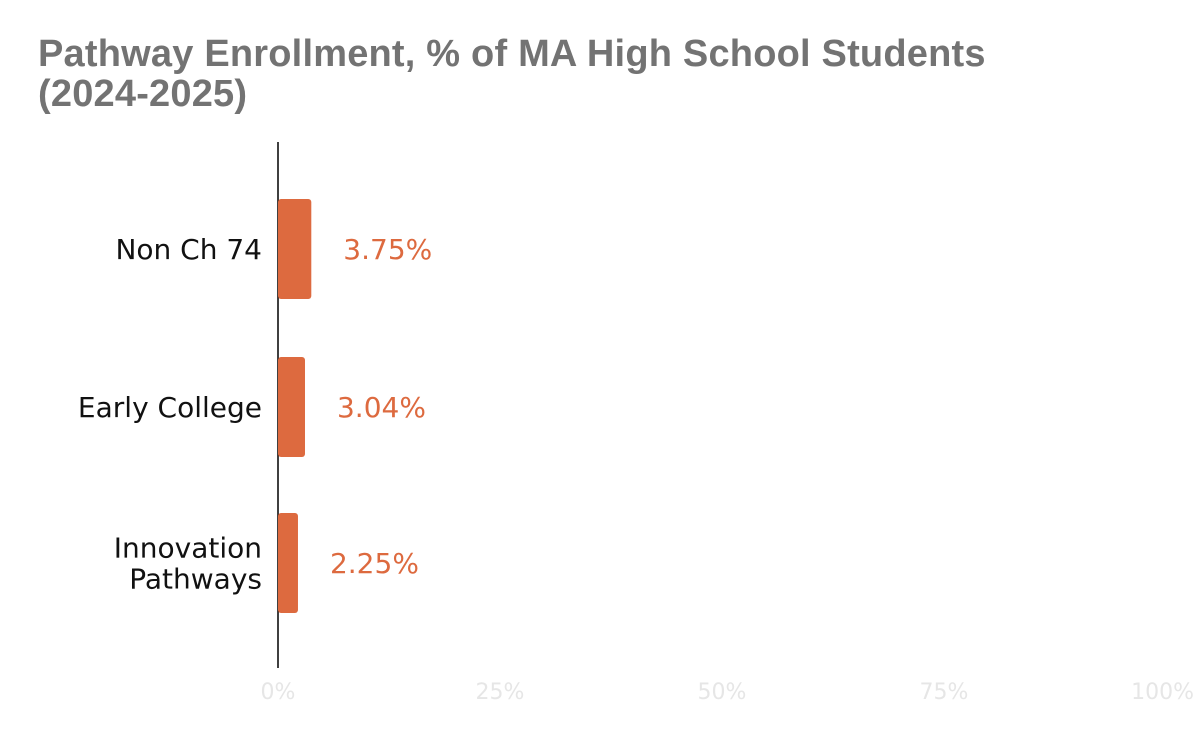 The width and height of the screenshot is (1200, 742). I want to click on x-tick-label: 25%, so click(500, 692).